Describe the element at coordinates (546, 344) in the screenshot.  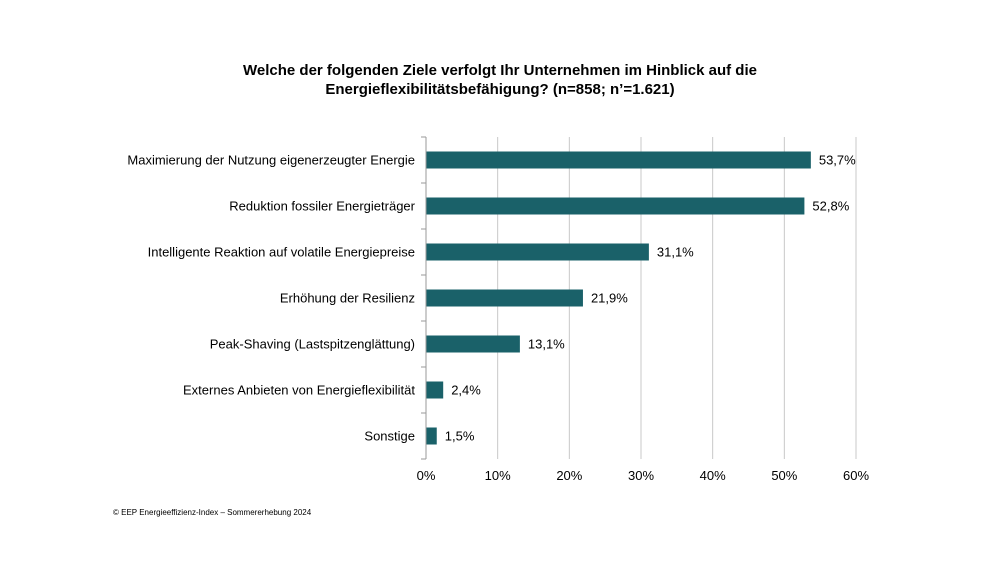
I see `value-label: 13,1%` at that location.